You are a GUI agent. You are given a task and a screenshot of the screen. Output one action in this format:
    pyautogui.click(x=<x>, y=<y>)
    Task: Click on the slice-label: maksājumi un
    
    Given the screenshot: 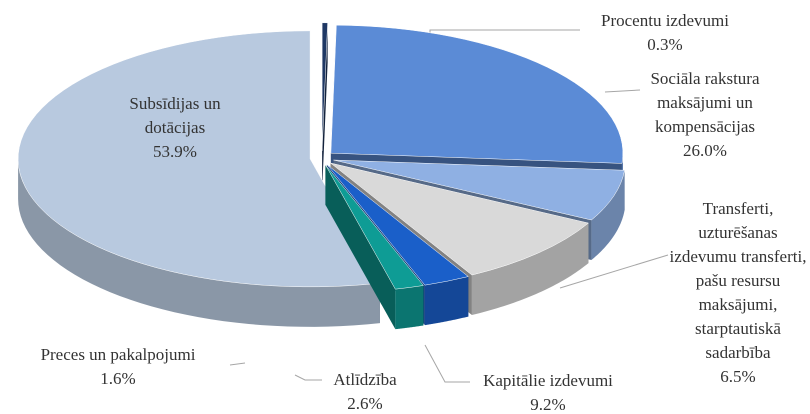 What is the action you would take?
    pyautogui.click(x=705, y=102)
    